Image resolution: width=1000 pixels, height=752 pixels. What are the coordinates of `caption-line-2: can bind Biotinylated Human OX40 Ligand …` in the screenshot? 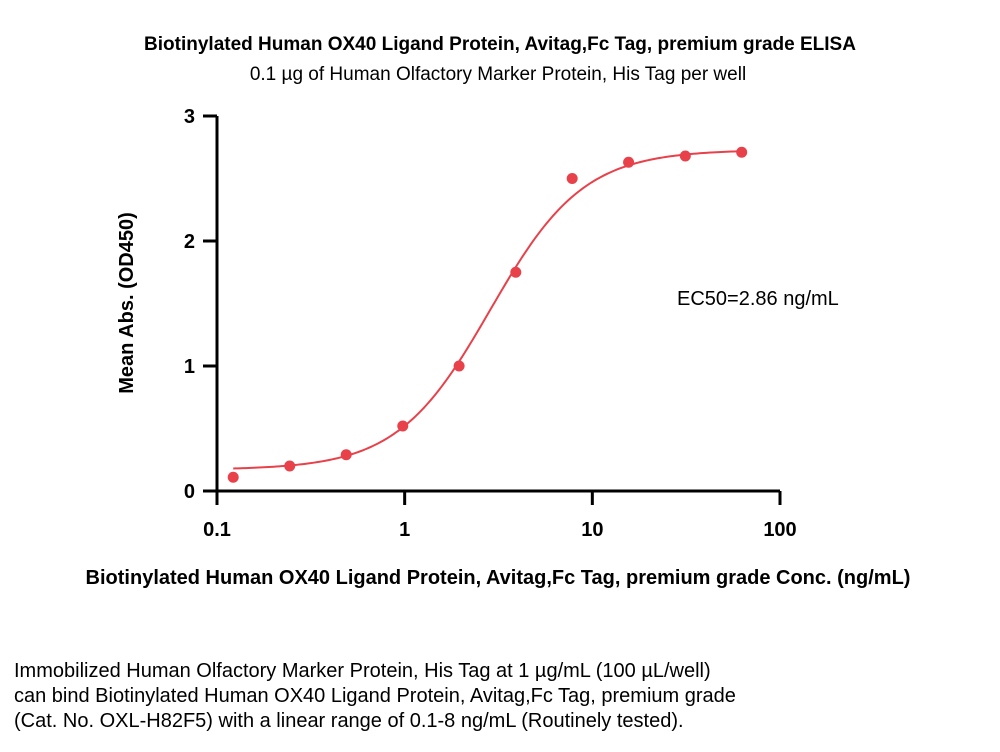 It's located at (375, 696).